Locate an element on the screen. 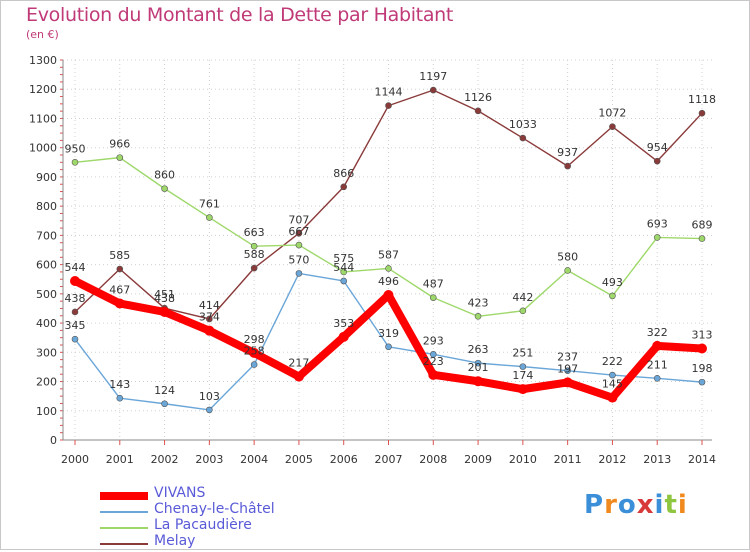 This screenshot has width=750, height=552. data-label: 866 is located at coordinates (343, 173).